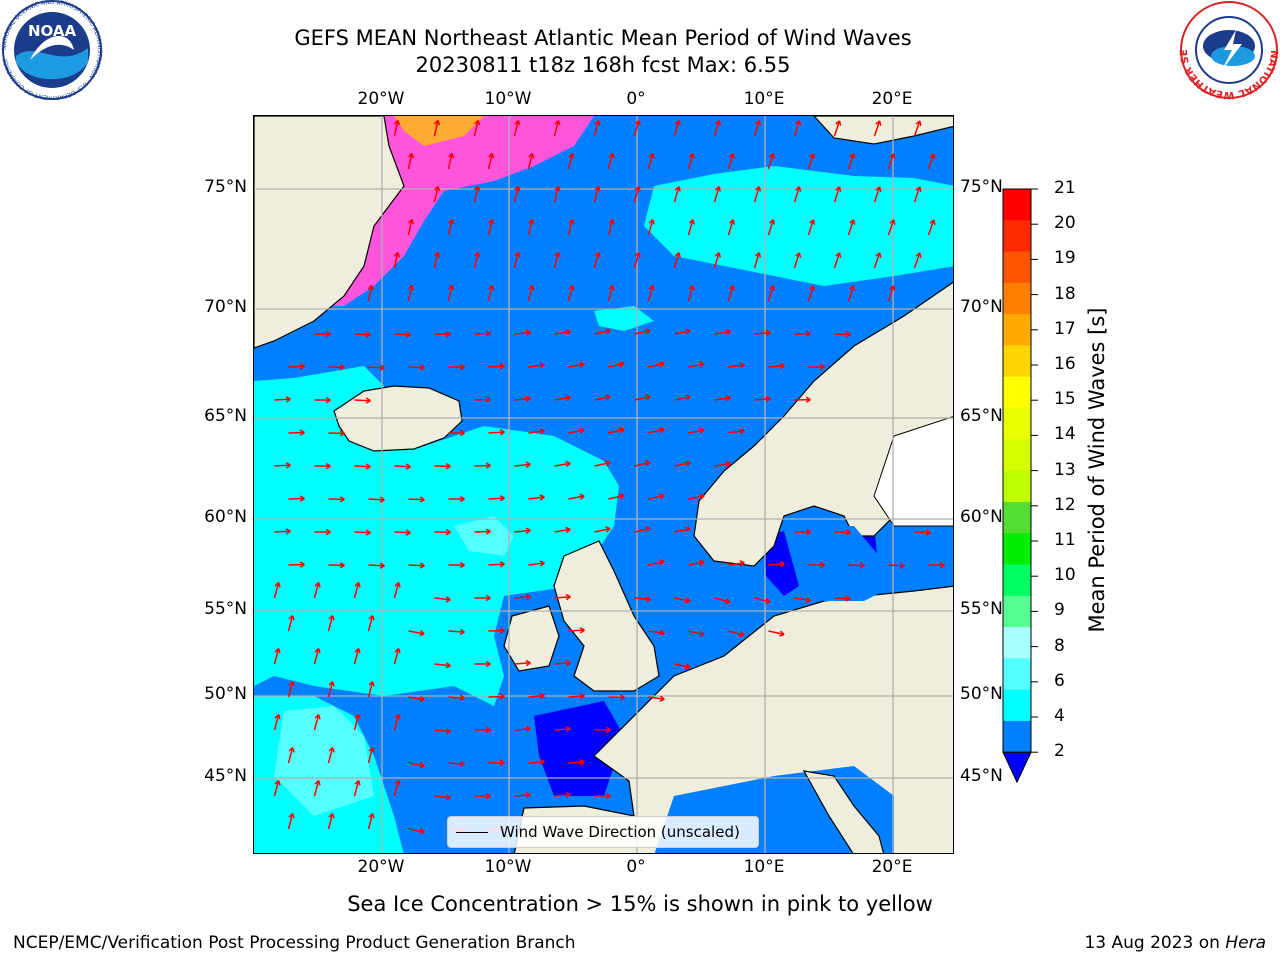  I want to click on lat-label-left: 65°N, so click(225, 416).